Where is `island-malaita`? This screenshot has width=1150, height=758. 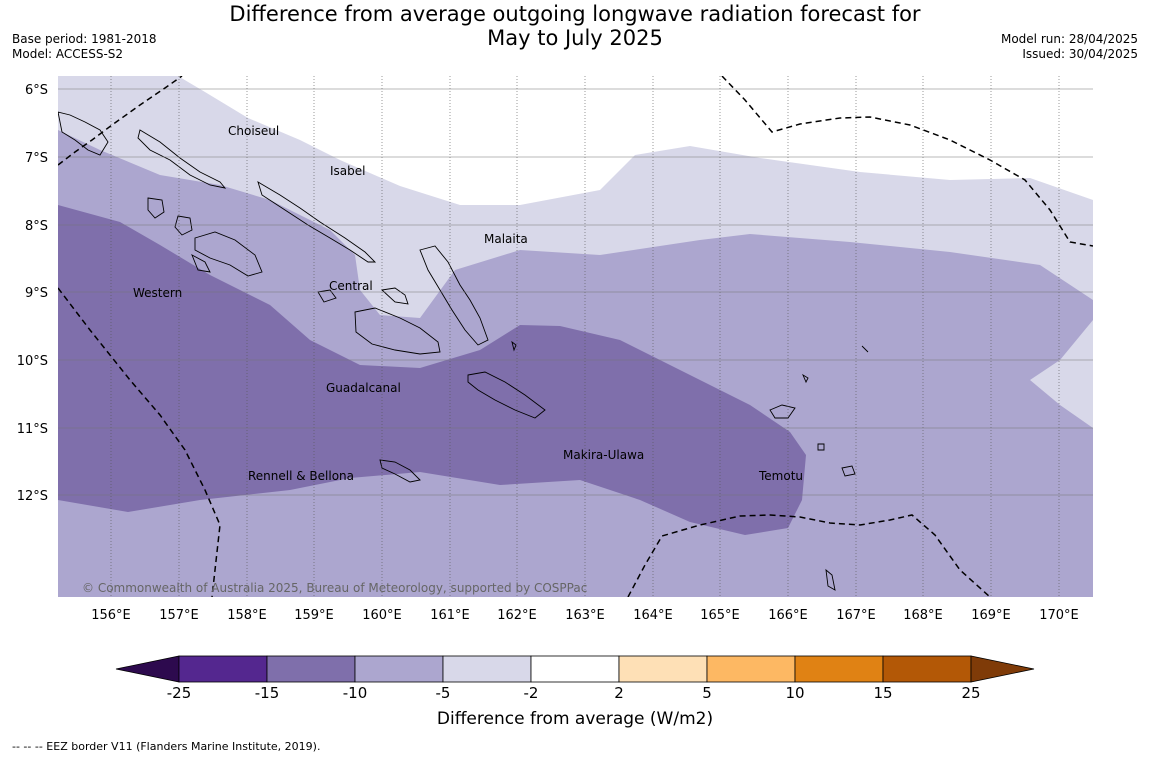 island-malaita is located at coordinates (454, 295).